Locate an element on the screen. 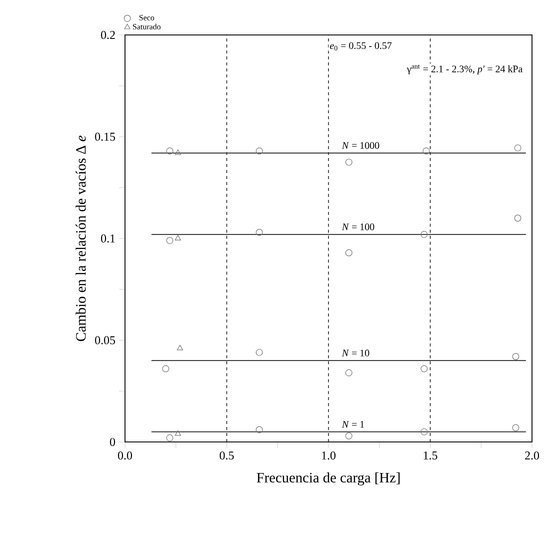  y-tick-label: 0.1 is located at coordinates (108, 238).